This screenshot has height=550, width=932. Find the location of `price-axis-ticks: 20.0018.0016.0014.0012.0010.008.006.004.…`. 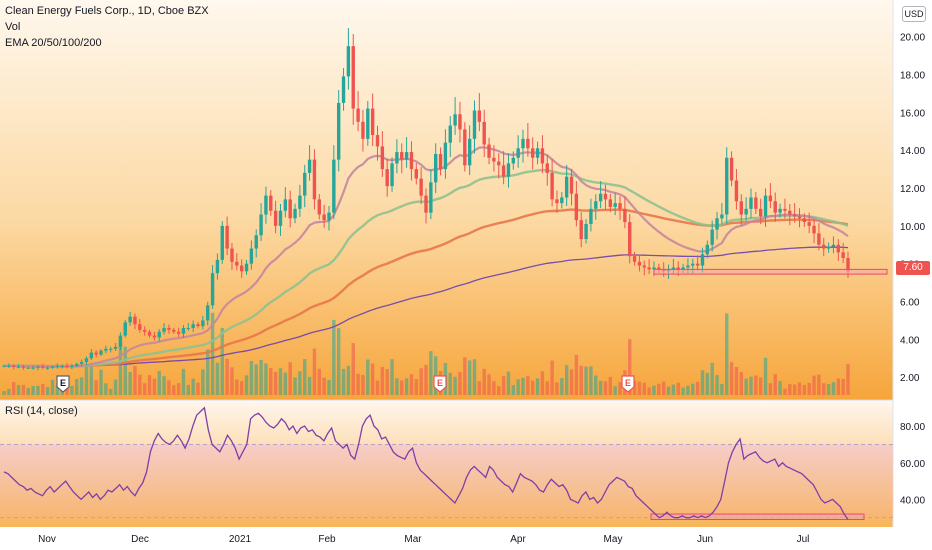

price-axis-ticks: 20.0018.0016.0014.0012.0010.008.006.004.… is located at coordinates (912, 208).